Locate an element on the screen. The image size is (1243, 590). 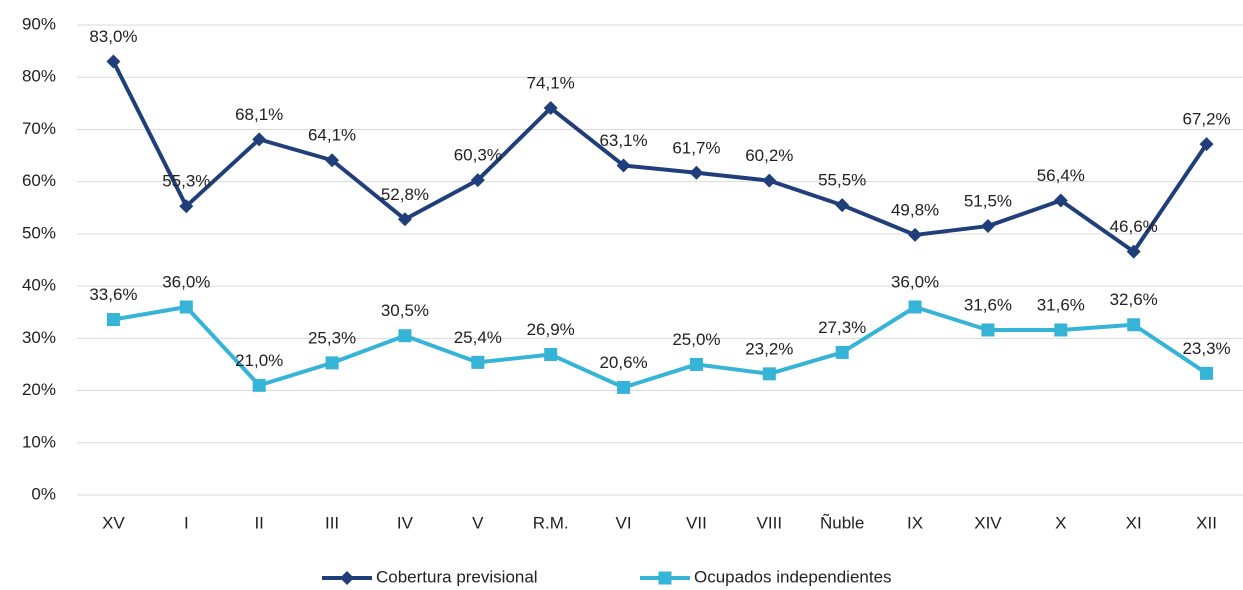
data-label: 25,4% is located at coordinates (478, 337).